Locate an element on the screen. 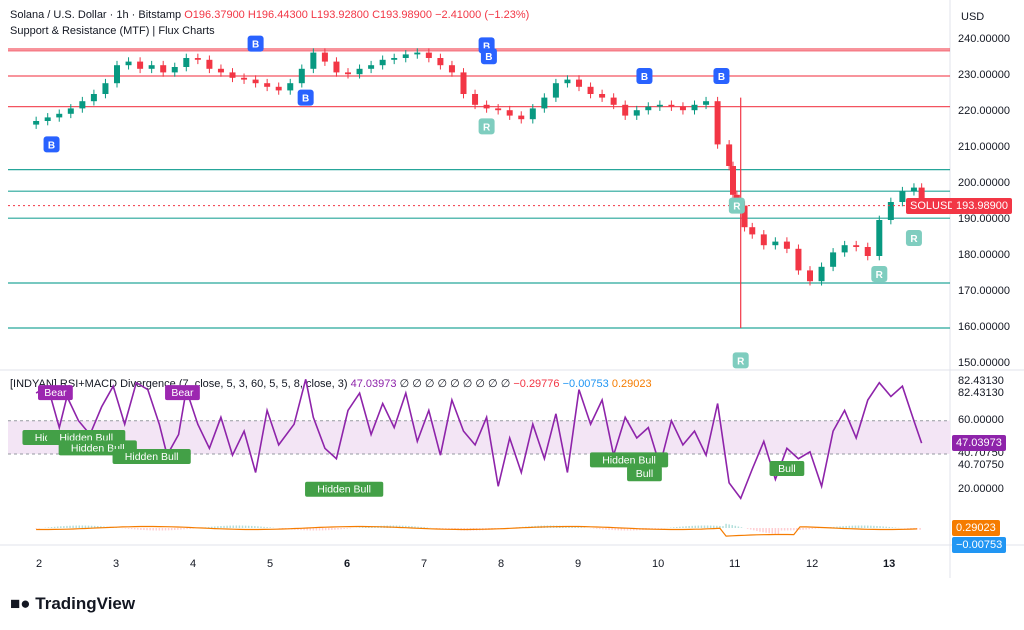  rsi-null-values: ∅ ∅ ∅ ∅ ∅ ∅ ∅ ∅ ∅ is located at coordinates (455, 384).